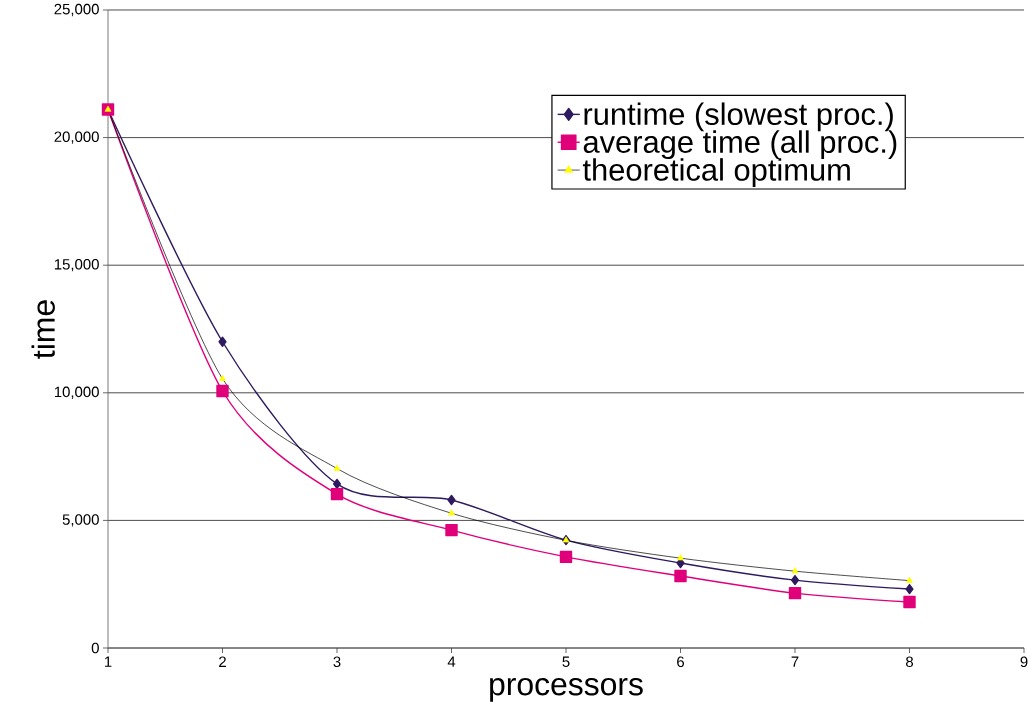  I want to click on x-tick-label: 9, so click(1024, 662).